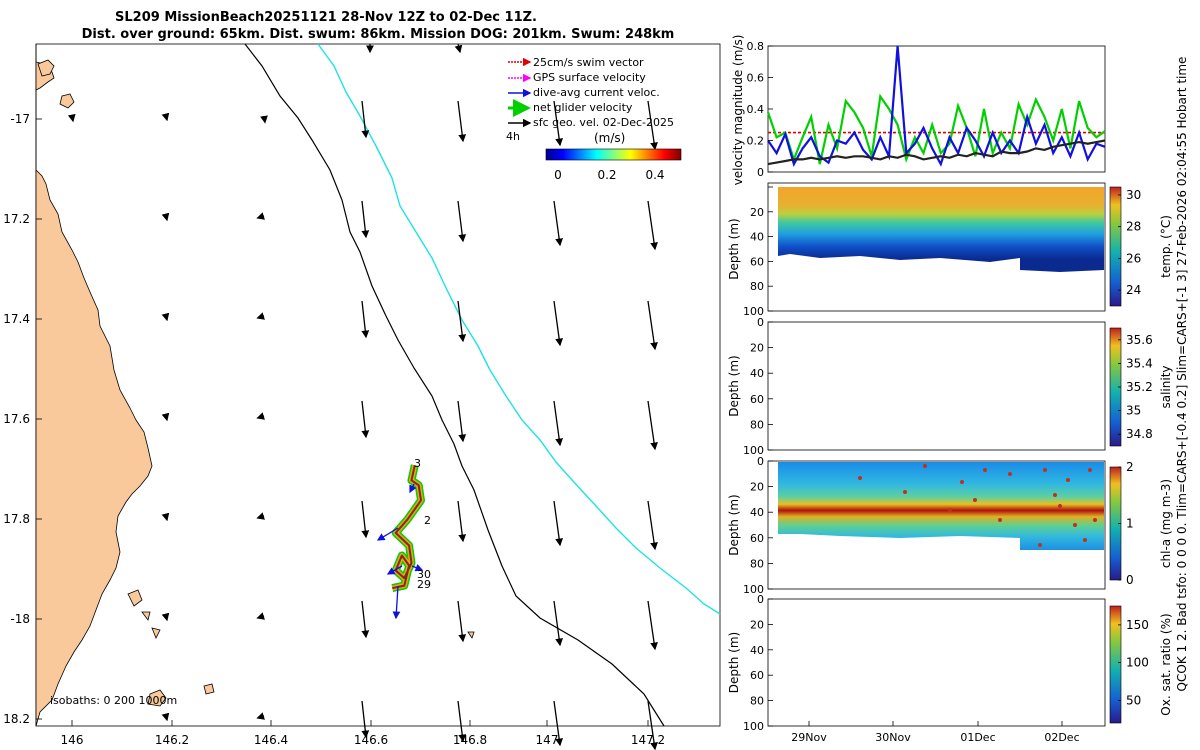  Describe the element at coordinates (16, 519) in the screenshot. I see `map-y-tick-label: 17.8` at that location.